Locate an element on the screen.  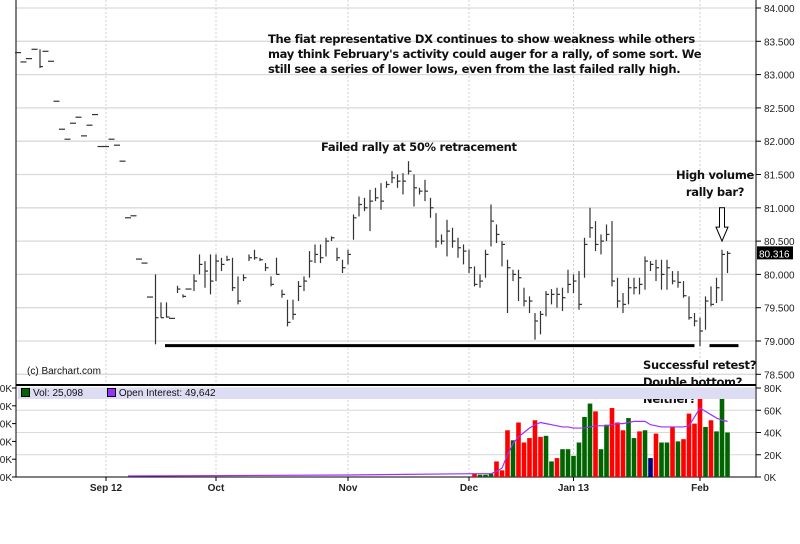
price-tick-label: 79.000 is located at coordinates (779, 342).